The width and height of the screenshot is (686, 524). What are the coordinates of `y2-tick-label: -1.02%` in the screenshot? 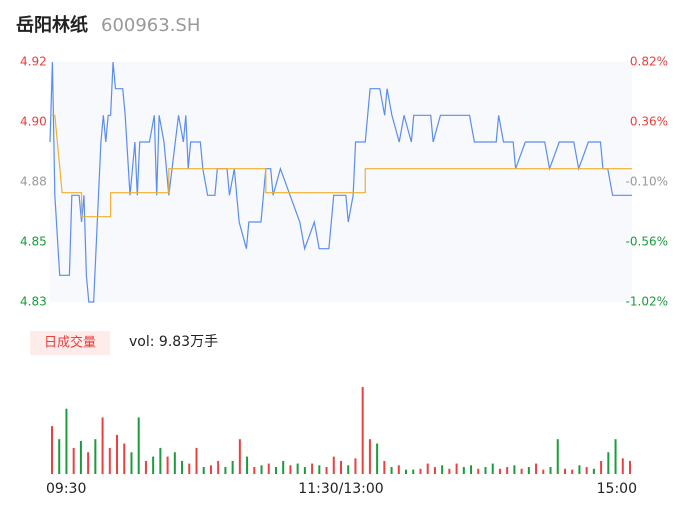 It's located at (647, 302).